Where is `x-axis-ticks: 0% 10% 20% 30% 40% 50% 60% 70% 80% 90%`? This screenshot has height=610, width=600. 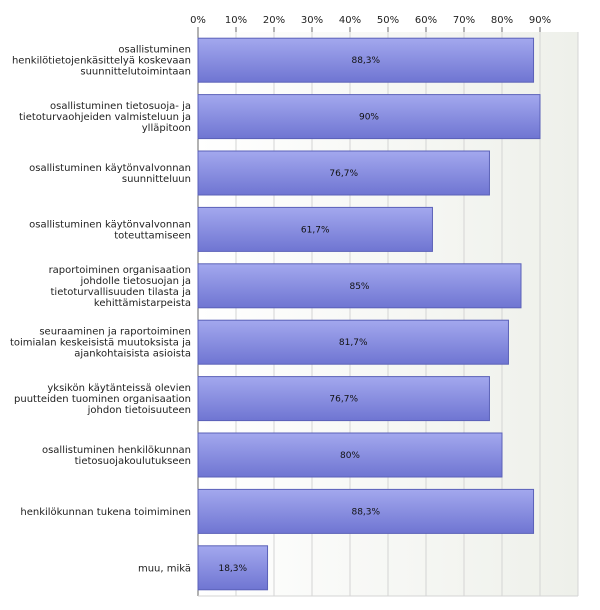
x-axis-ticks: 0% 10% 20% 30% 40% 50% 60% 70% 80% 90% is located at coordinates (370, 23).